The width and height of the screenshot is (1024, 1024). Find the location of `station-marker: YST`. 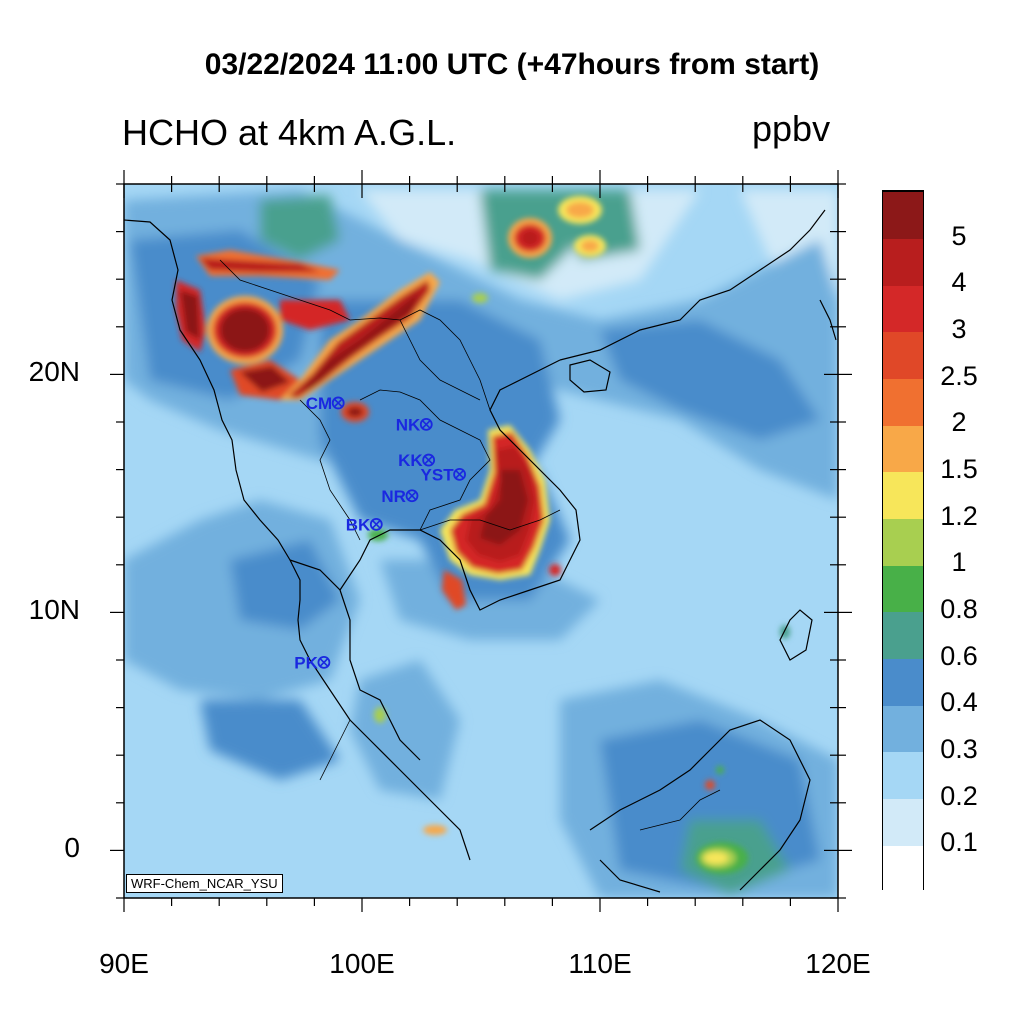

station-marker: YST is located at coordinates (443, 474).